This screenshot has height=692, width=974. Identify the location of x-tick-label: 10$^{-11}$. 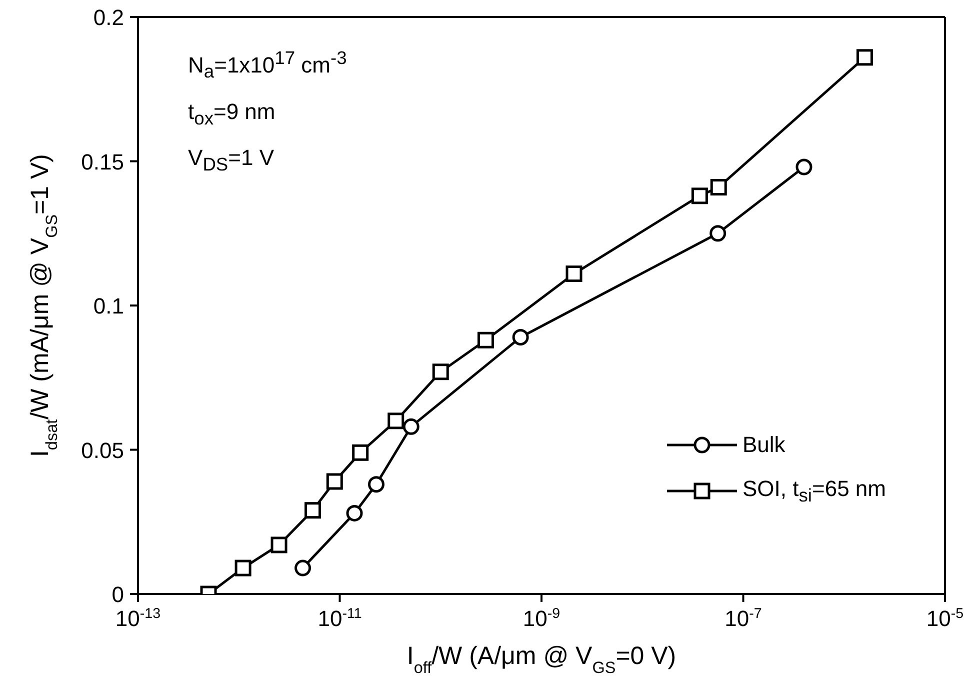
(340, 618).